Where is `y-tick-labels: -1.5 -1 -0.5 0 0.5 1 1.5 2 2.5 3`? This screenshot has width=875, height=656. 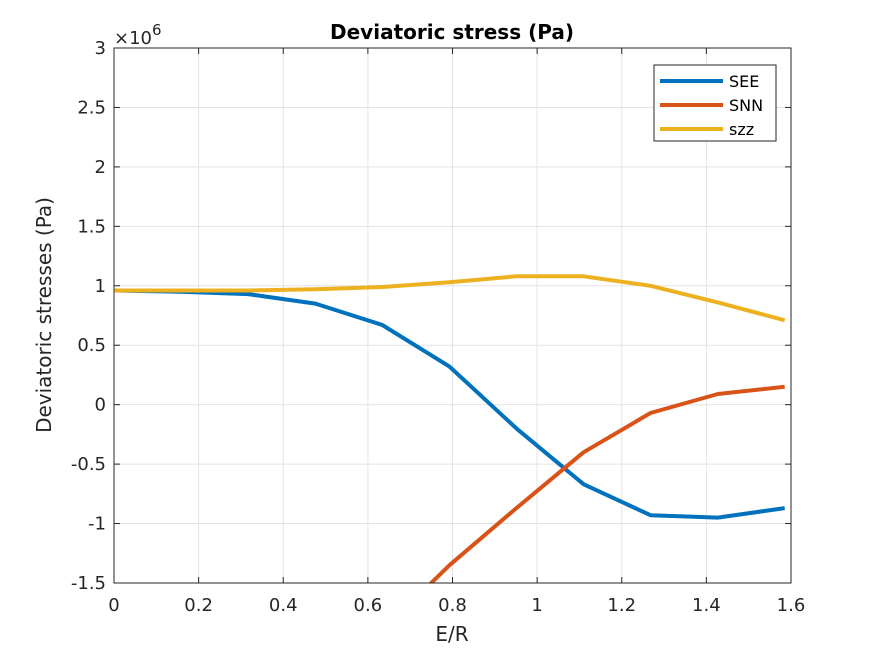
y-tick-labels: -1.5 -1 -0.5 0 0.5 1 1.5 2 2.5 3 is located at coordinates (88, 316).